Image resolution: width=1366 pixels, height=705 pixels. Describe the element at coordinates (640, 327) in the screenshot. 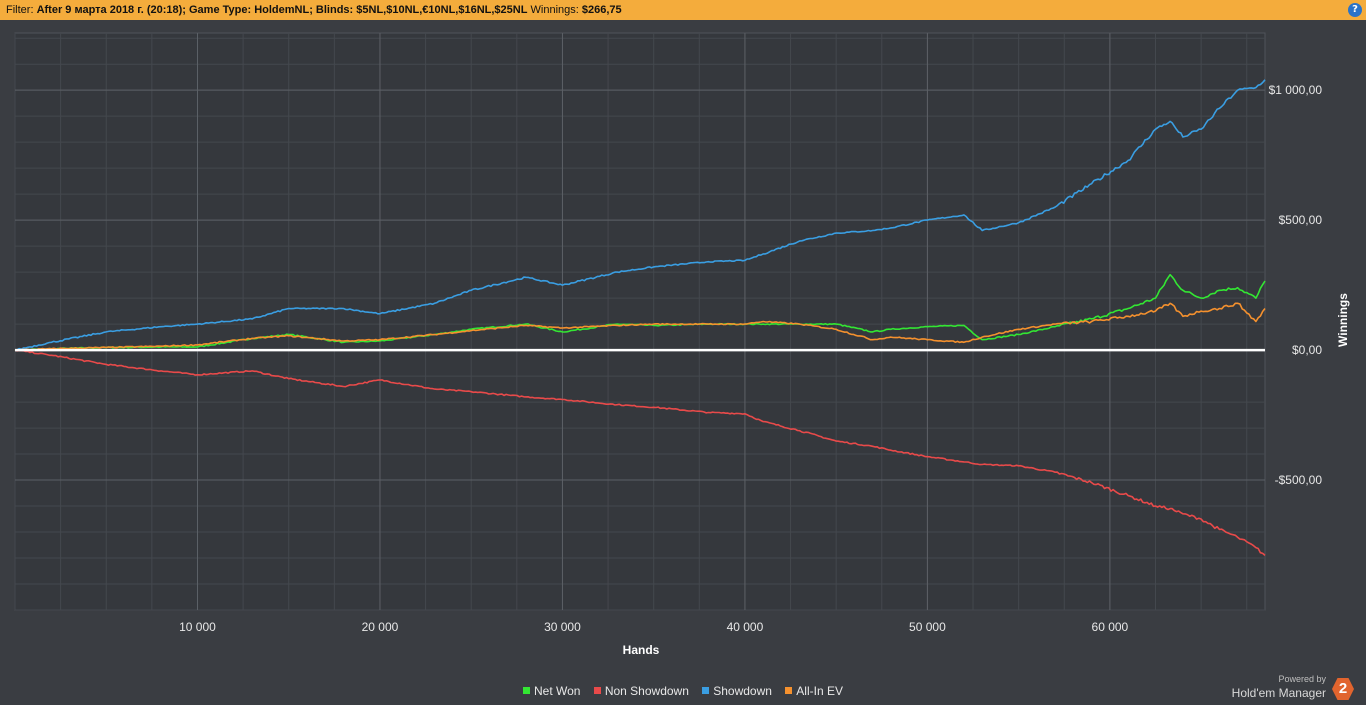

I see `series-line-all-in-ev` at that location.